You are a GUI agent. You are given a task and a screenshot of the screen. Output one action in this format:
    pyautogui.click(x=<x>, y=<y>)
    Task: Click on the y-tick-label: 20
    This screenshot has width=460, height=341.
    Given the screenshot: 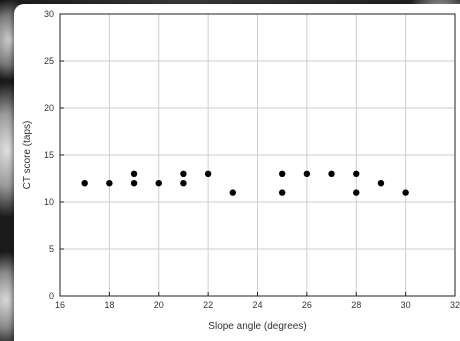 What is the action you would take?
    pyautogui.click(x=49, y=108)
    